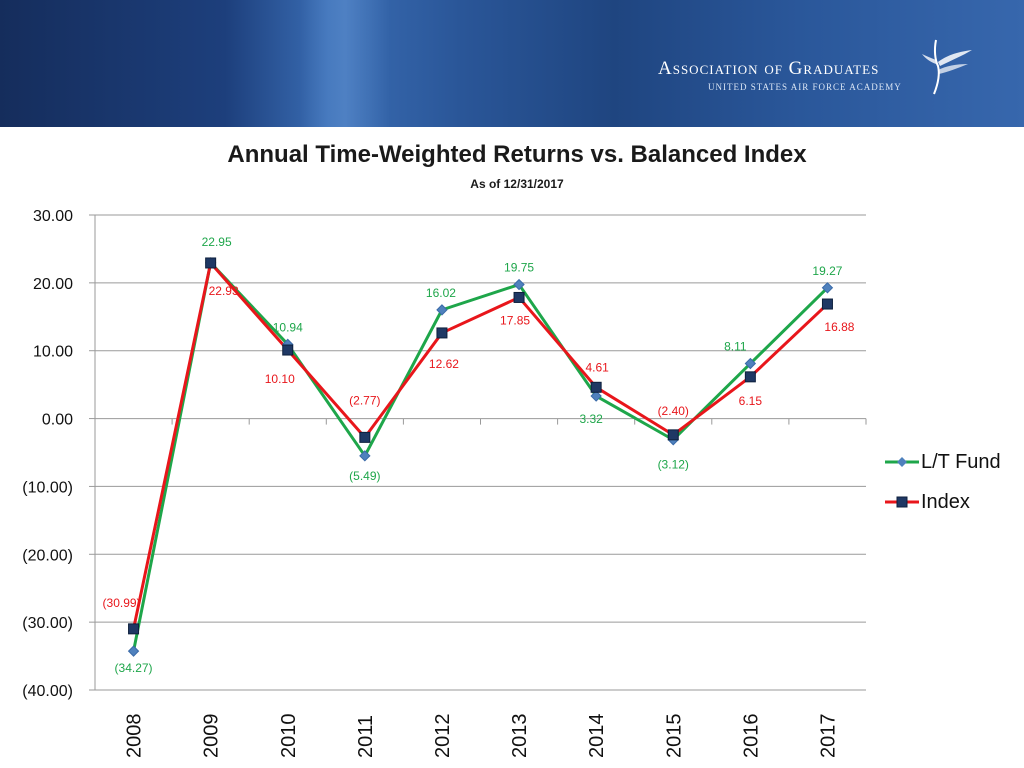 This screenshot has height=768, width=1024. I want to click on data-label: (3.12), so click(673, 465).